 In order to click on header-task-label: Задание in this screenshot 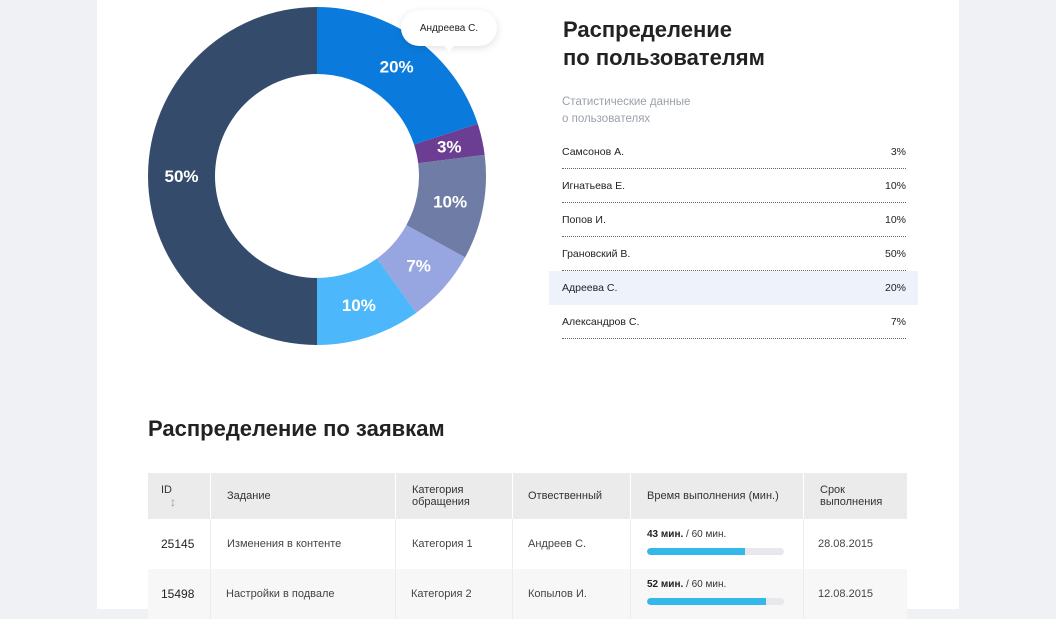, I will do `click(249, 495)`.